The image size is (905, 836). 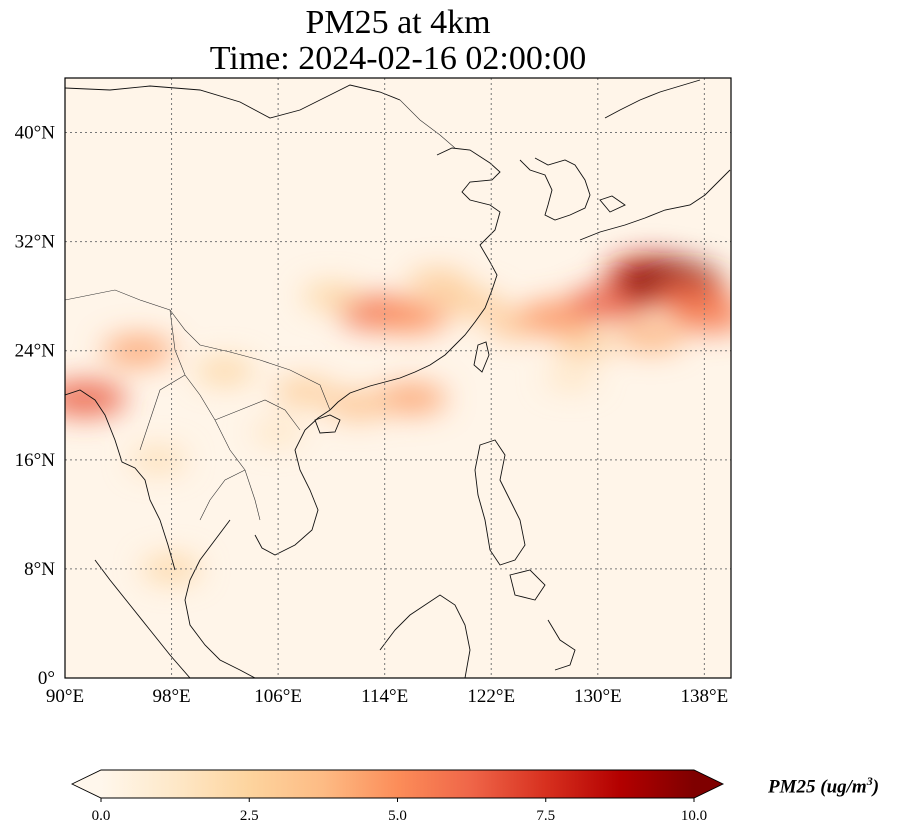 I want to click on lon-tick-label: 122°E, so click(x=491, y=696).